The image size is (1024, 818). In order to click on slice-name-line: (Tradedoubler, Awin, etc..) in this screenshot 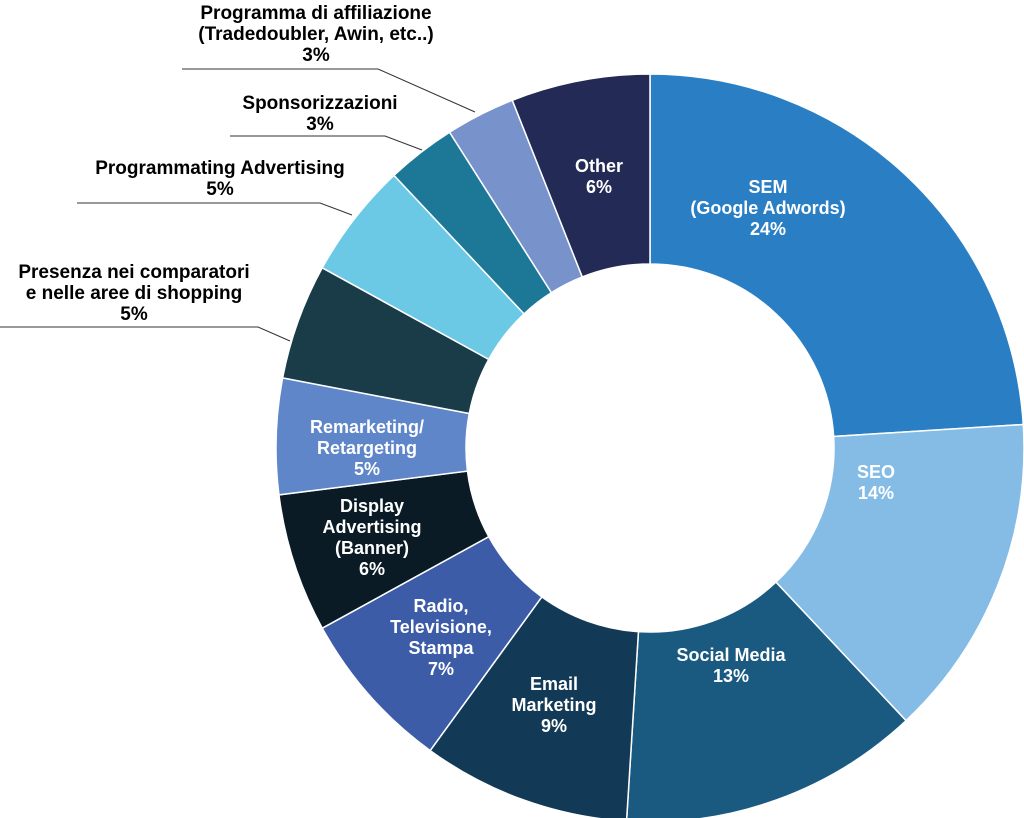, I will do `click(315, 34)`.